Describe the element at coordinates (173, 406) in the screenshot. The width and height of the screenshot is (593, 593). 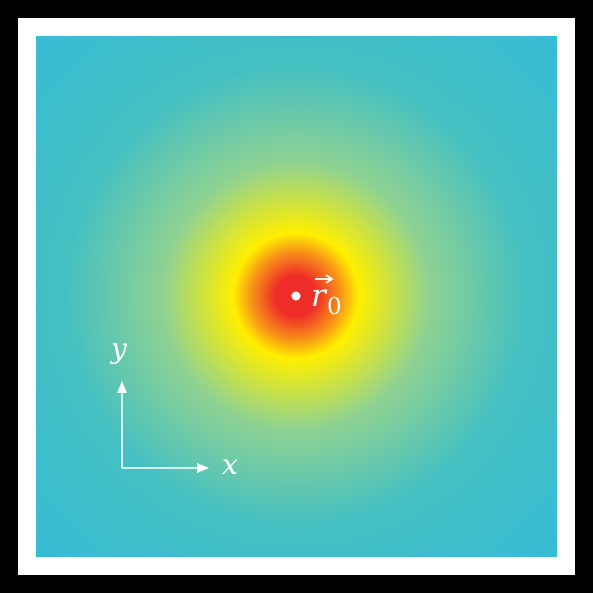
I see `coordinate-axes: x y` at that location.